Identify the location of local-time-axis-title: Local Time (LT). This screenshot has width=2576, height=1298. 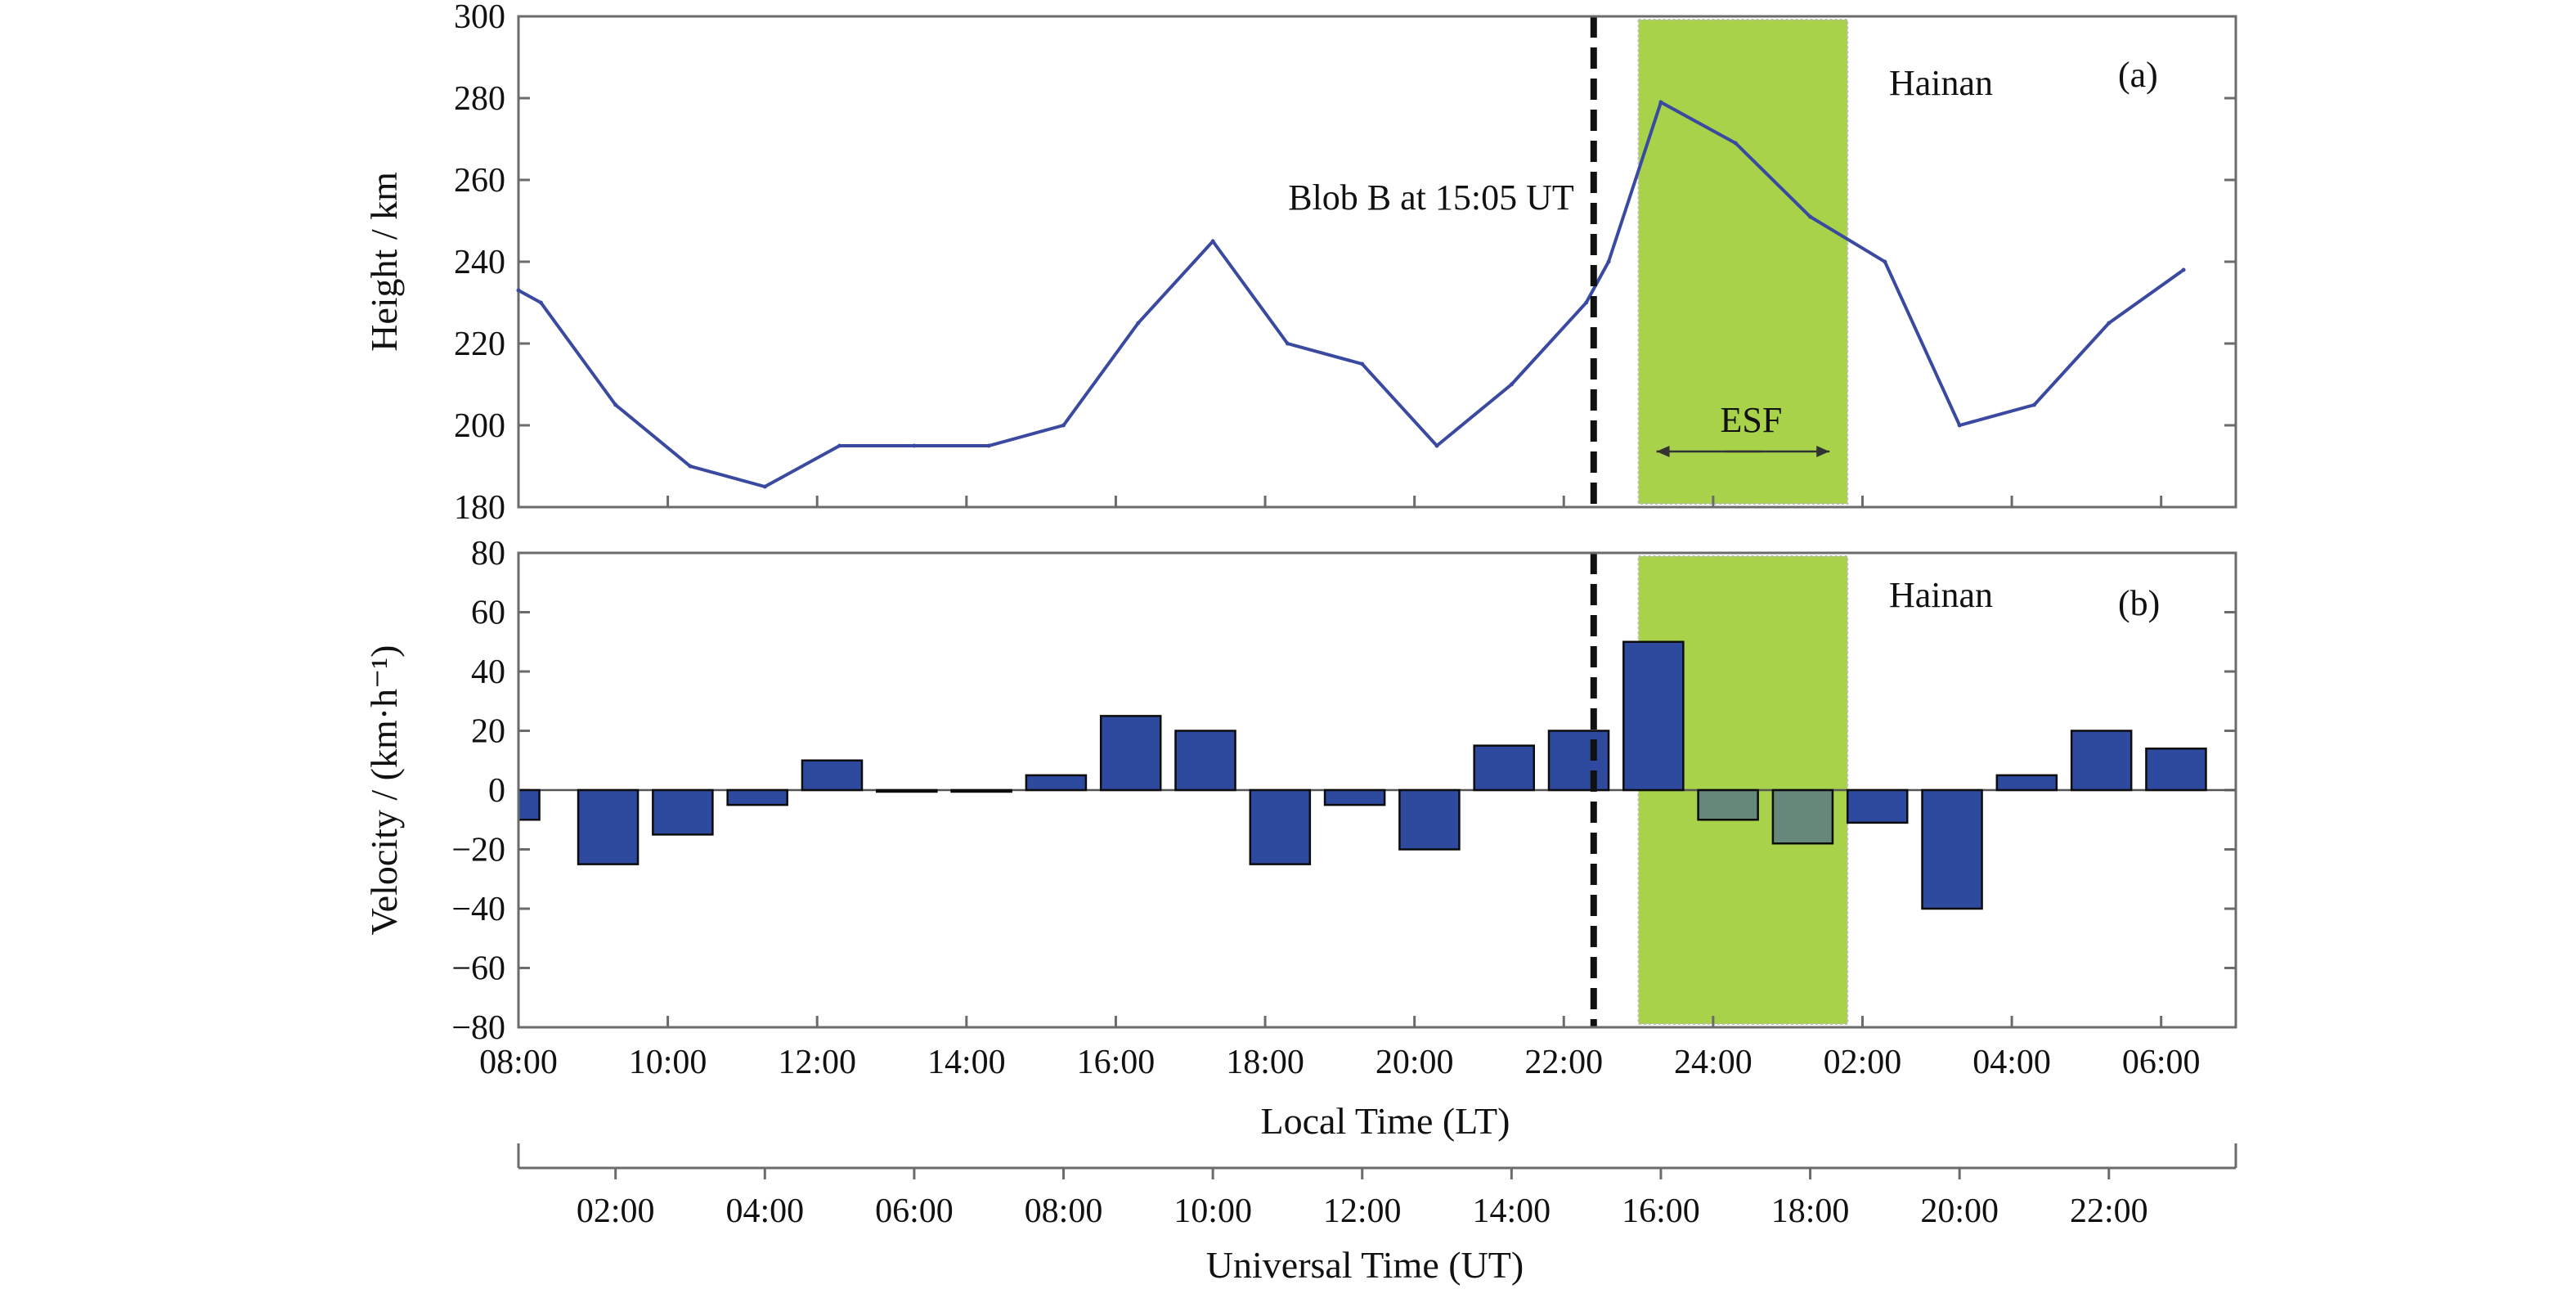
(1385, 1121).